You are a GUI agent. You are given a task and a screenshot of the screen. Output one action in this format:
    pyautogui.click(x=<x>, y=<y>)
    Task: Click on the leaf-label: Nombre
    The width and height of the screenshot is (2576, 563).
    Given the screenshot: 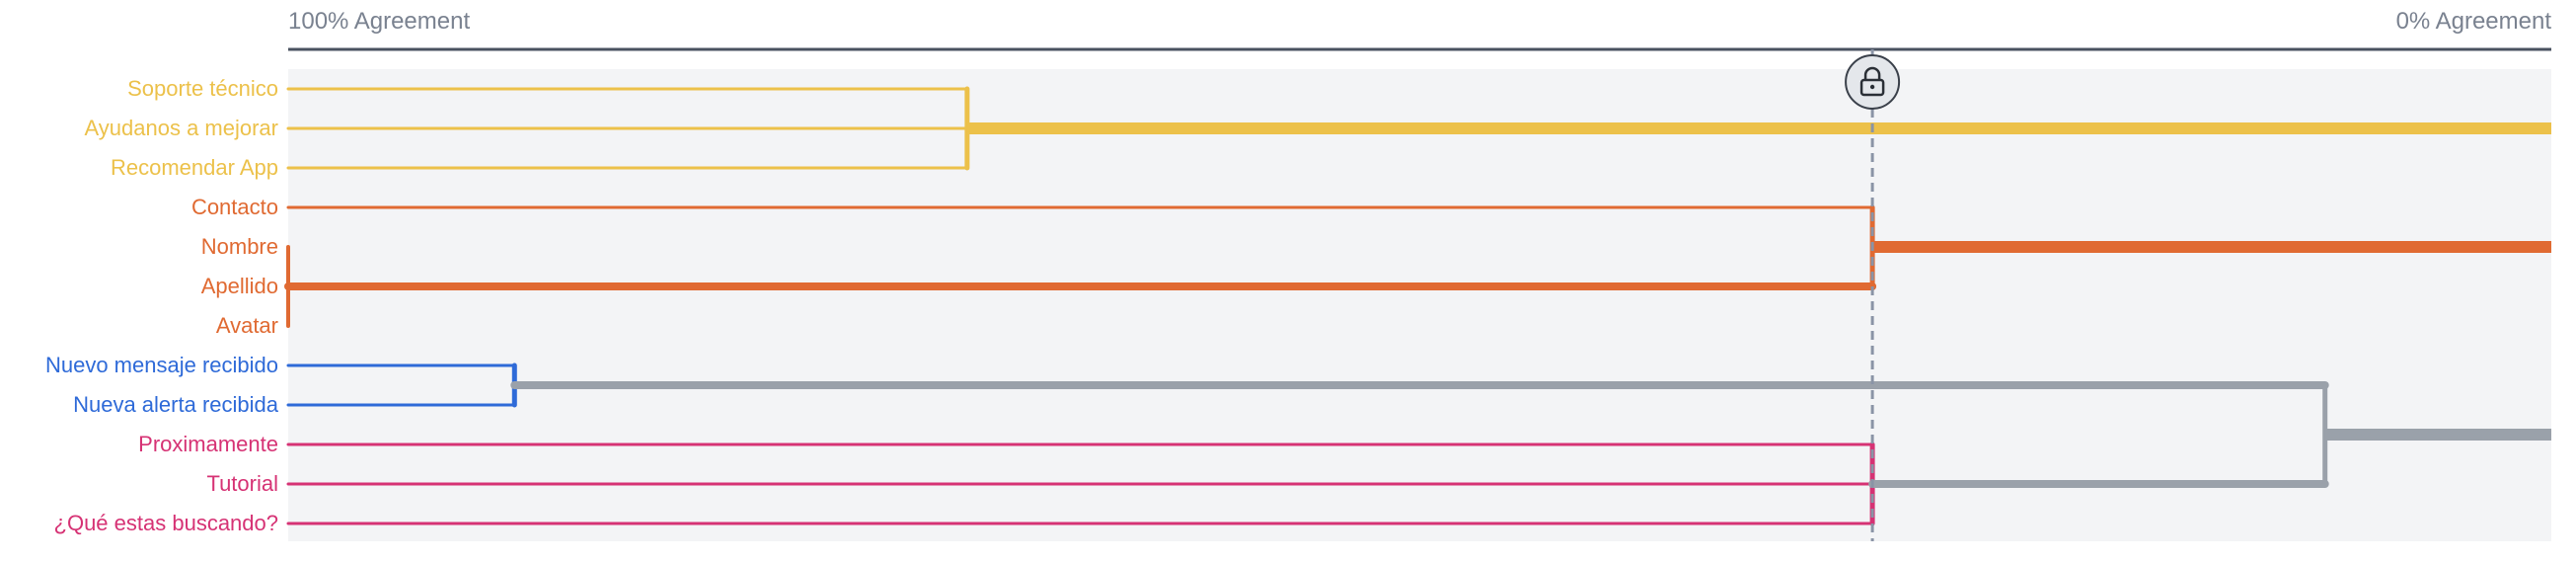 What is the action you would take?
    pyautogui.click(x=239, y=246)
    